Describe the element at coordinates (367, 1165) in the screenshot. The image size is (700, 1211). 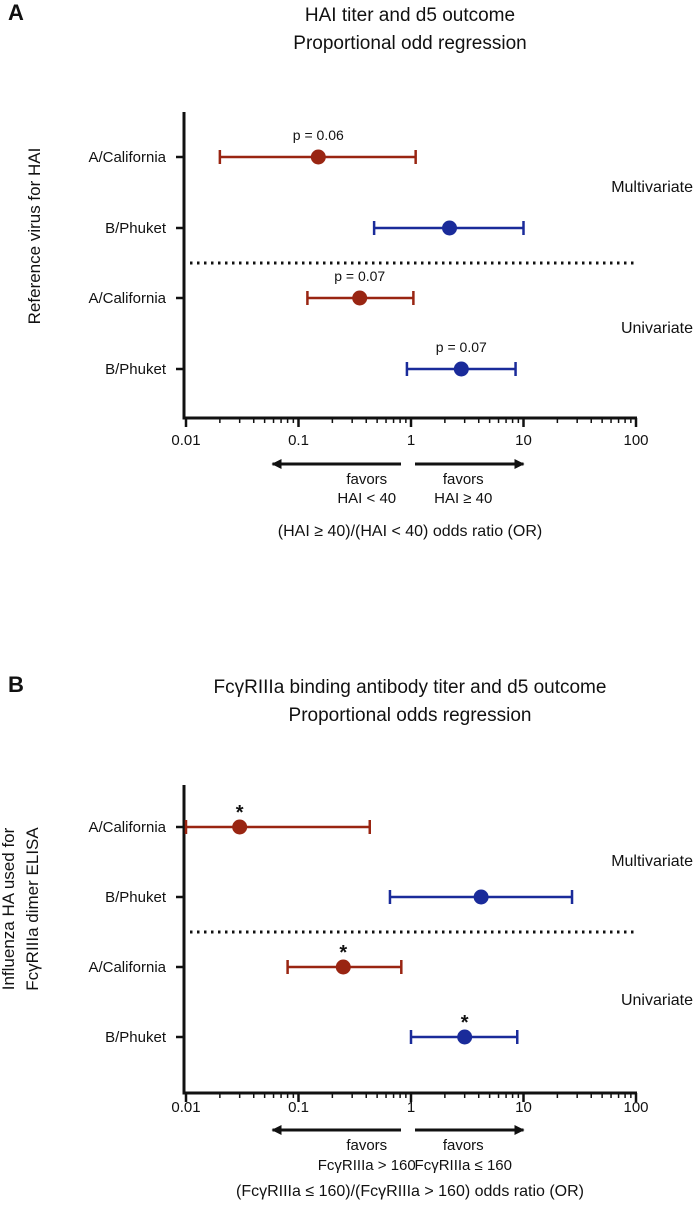
I see `arrow-left-label: FcγRIIIa > 160` at that location.